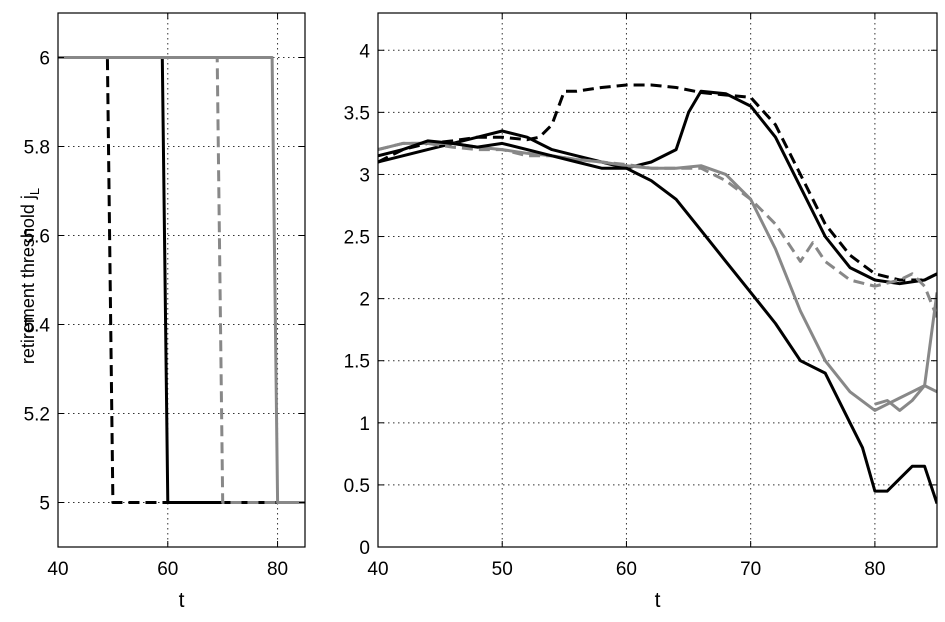 The image size is (945, 622). Describe the element at coordinates (37, 326) in the screenshot. I see `y-tick-label: 5.4` at that location.